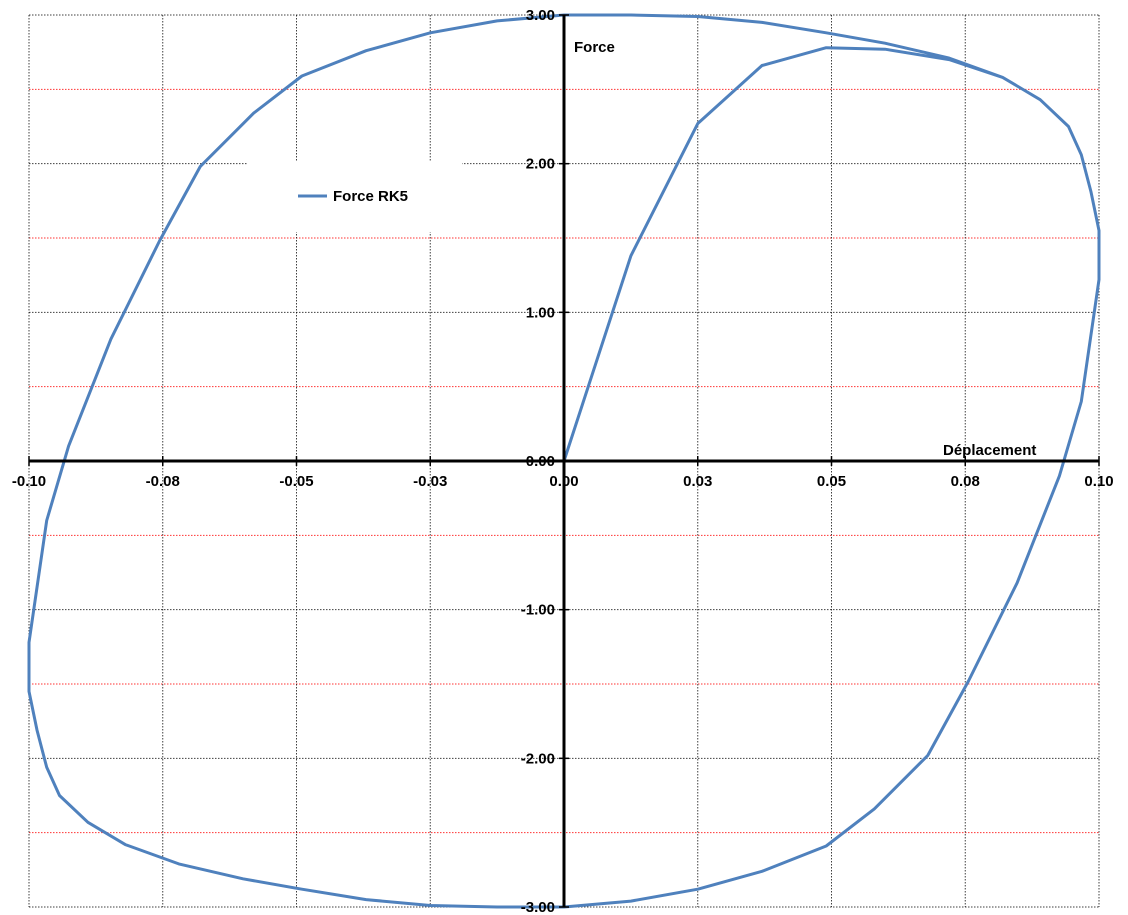  I want to click on x-tick-label: -0.05, so click(296, 481).